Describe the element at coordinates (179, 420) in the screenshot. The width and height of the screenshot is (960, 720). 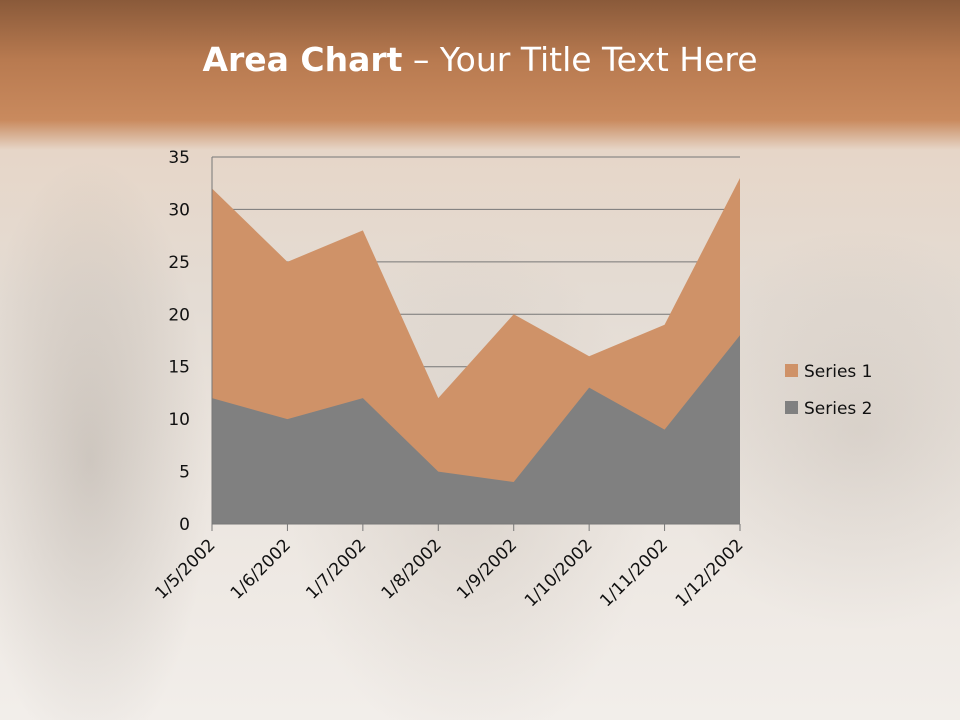
I see `y-tick-label: 10` at that location.